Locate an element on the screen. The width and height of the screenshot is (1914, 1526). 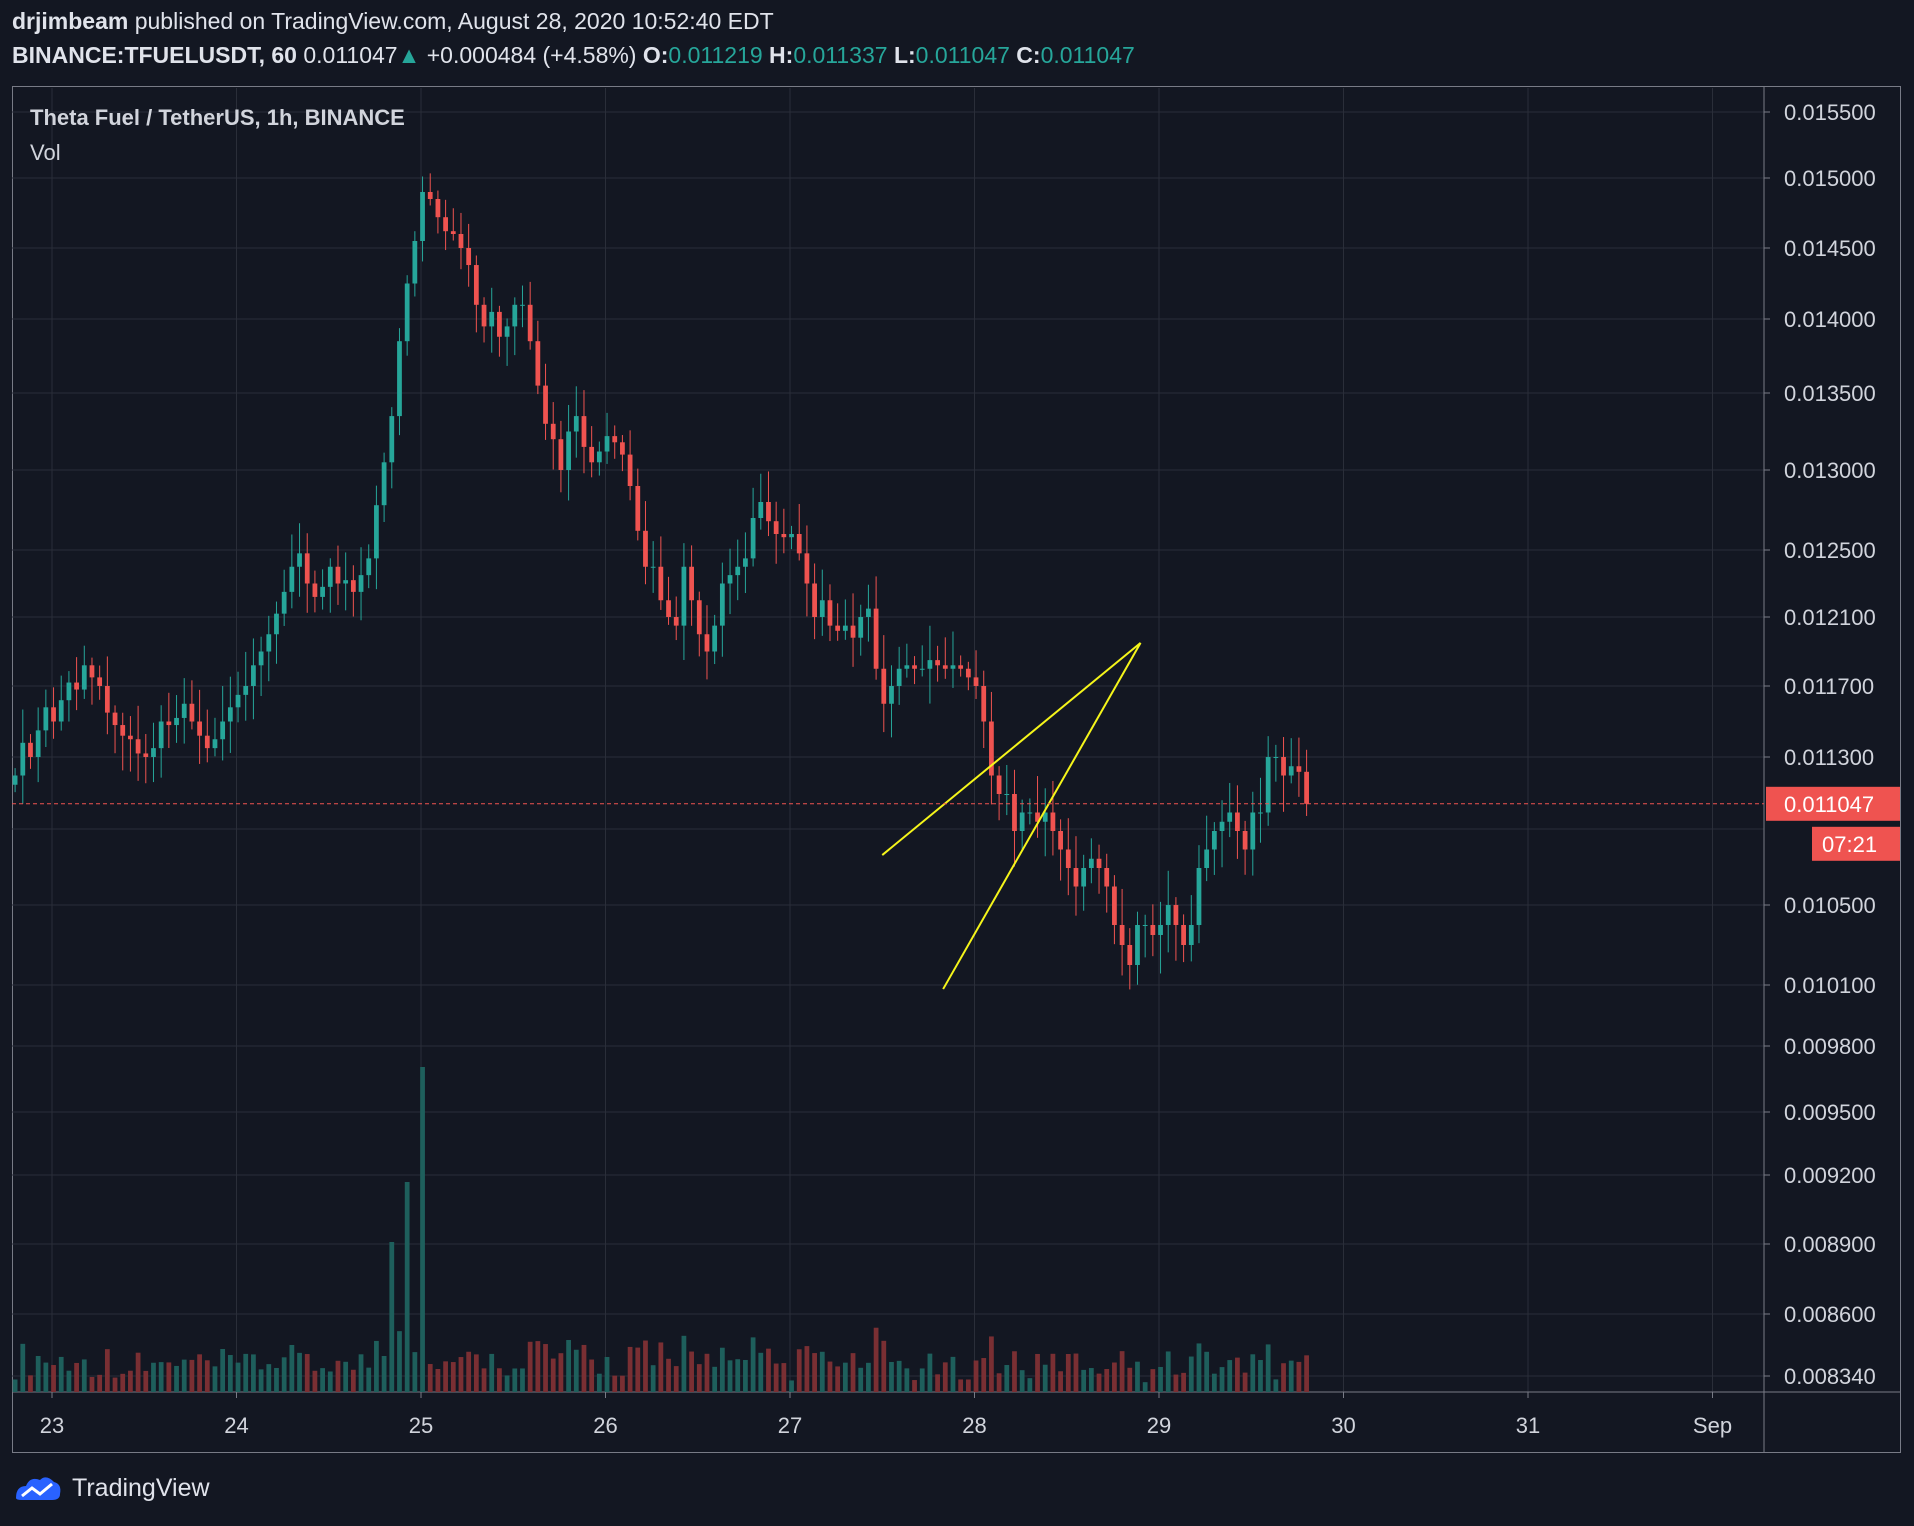
price-tick-label: 0.013000 is located at coordinates (1830, 470).